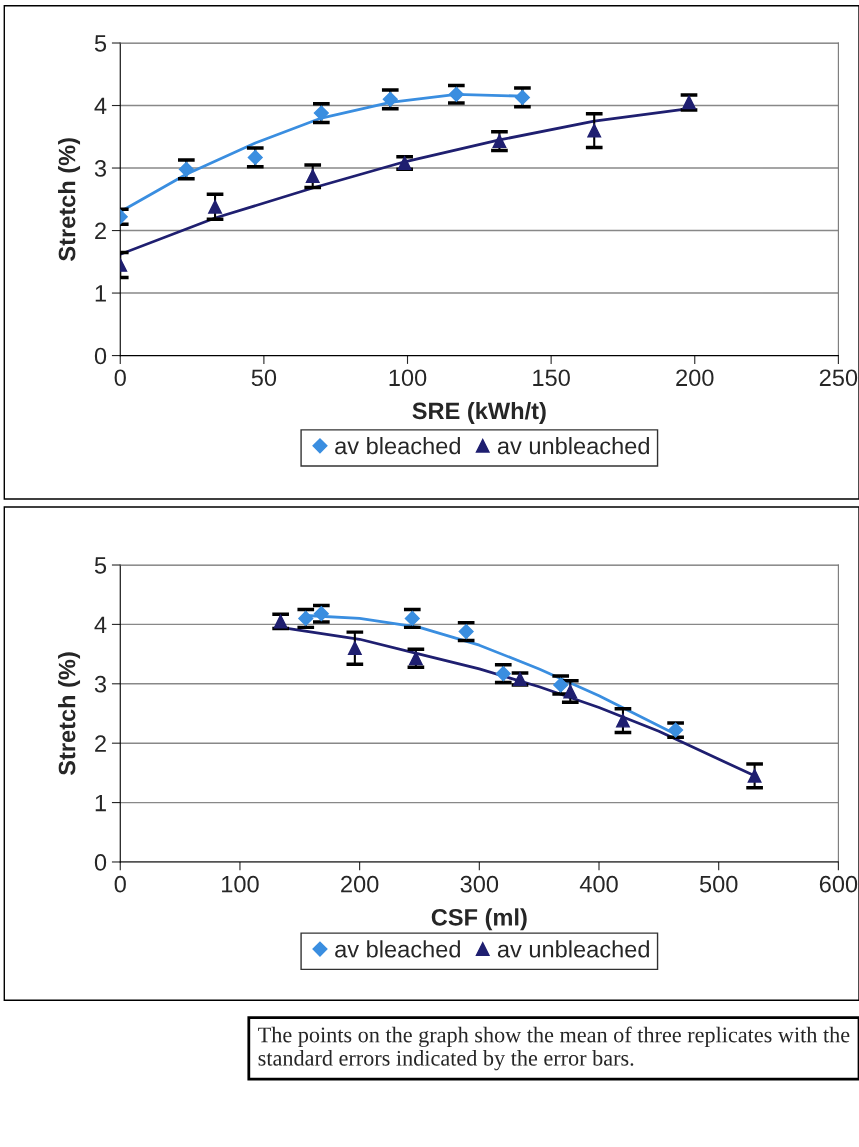 This screenshot has width=859, height=1147. What do you see at coordinates (598, 884) in the screenshot?
I see `x-tick-label: 400` at bounding box center [598, 884].